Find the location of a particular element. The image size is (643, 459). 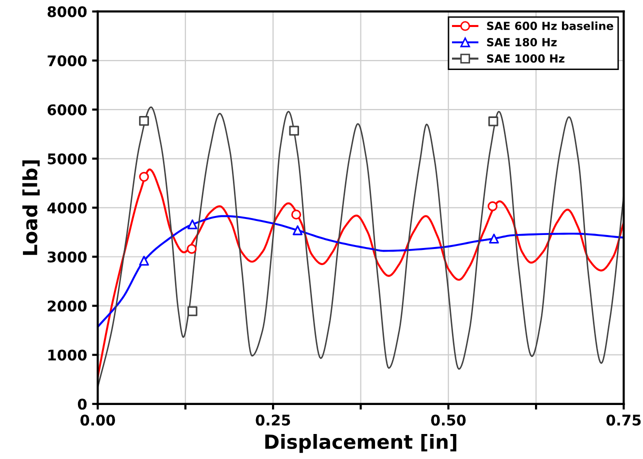

x-tick-label: 0.50 is located at coordinates (448, 420).